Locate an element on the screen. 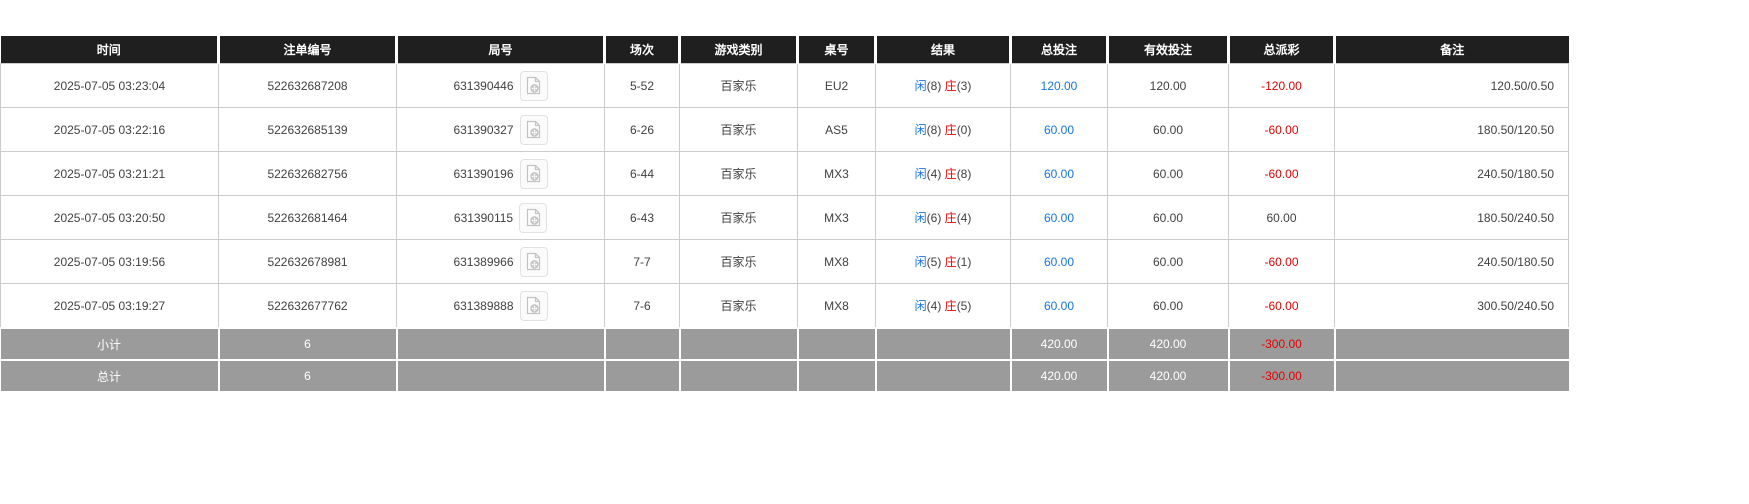 This screenshot has height=504, width=1749. round-id-cell: 631390327 is located at coordinates (500, 129).